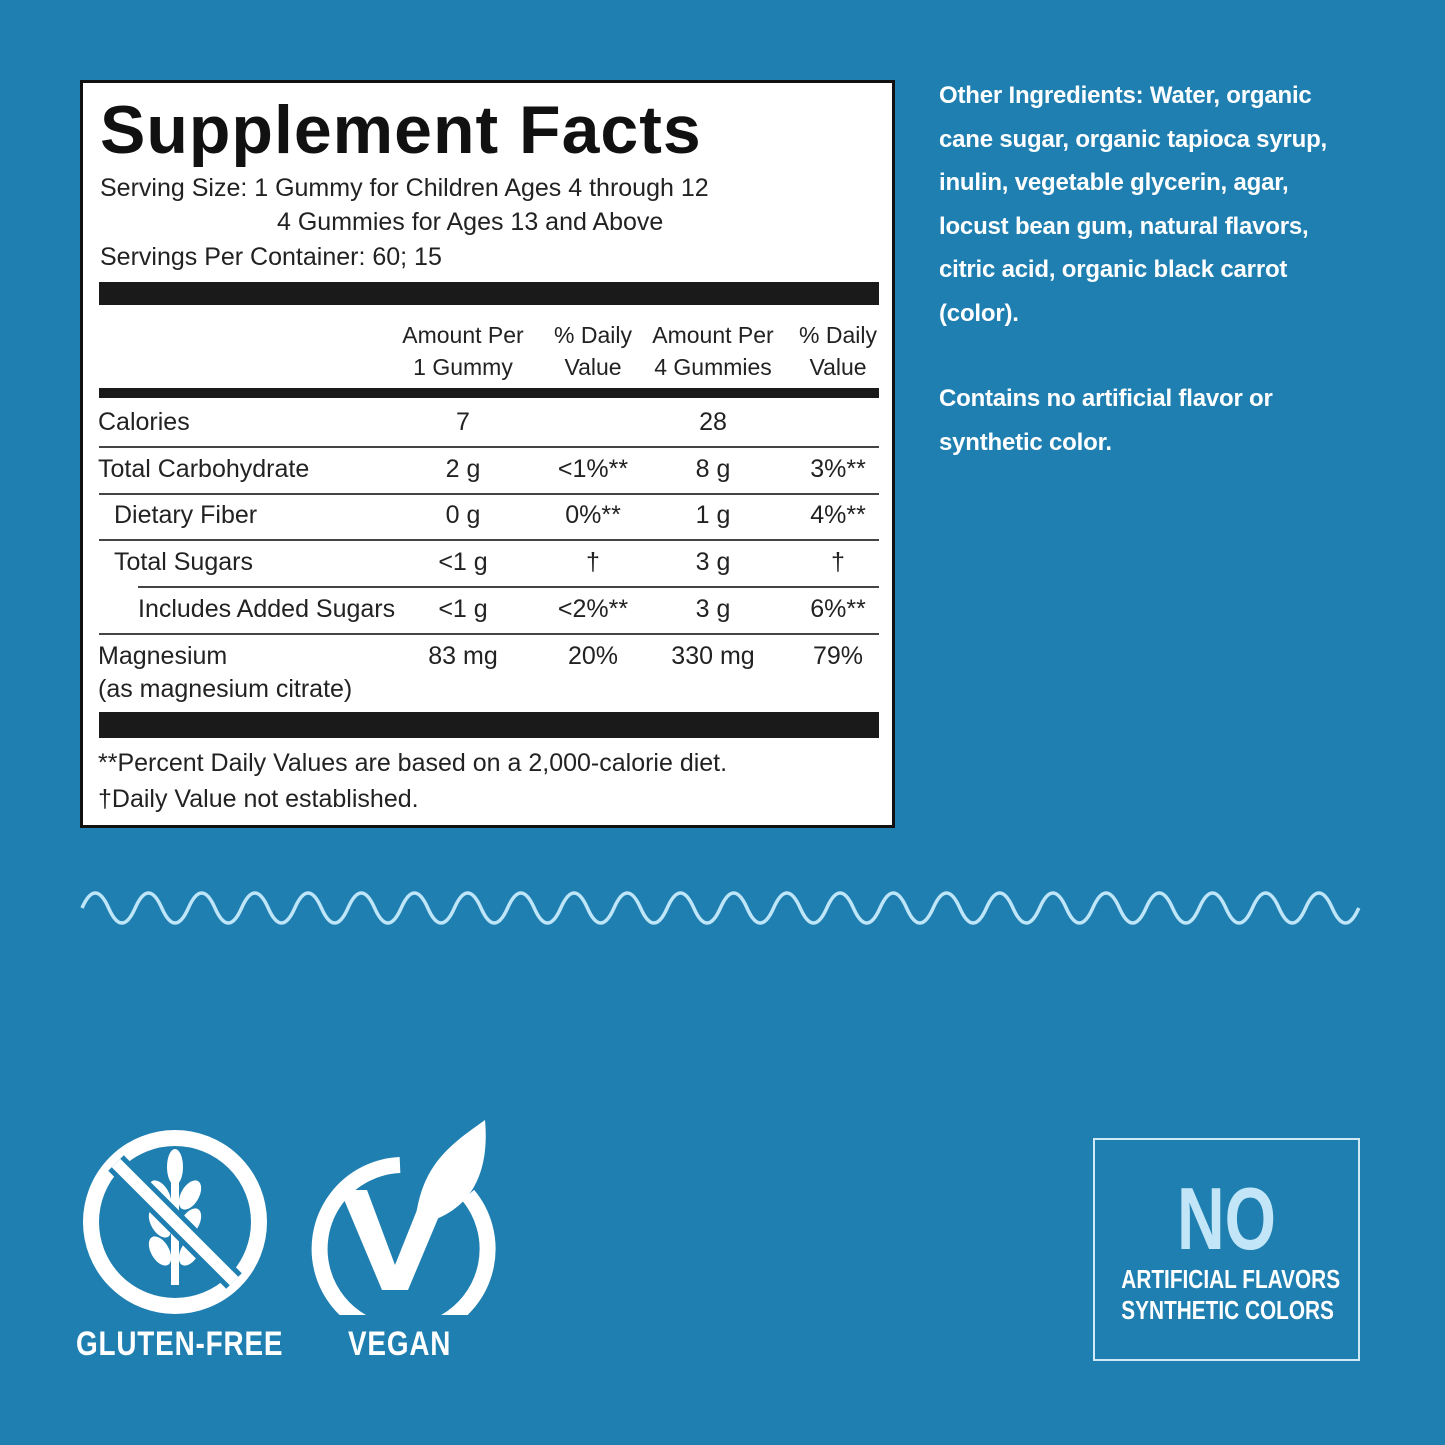  I want to click on cell: 2 g, so click(463, 468).